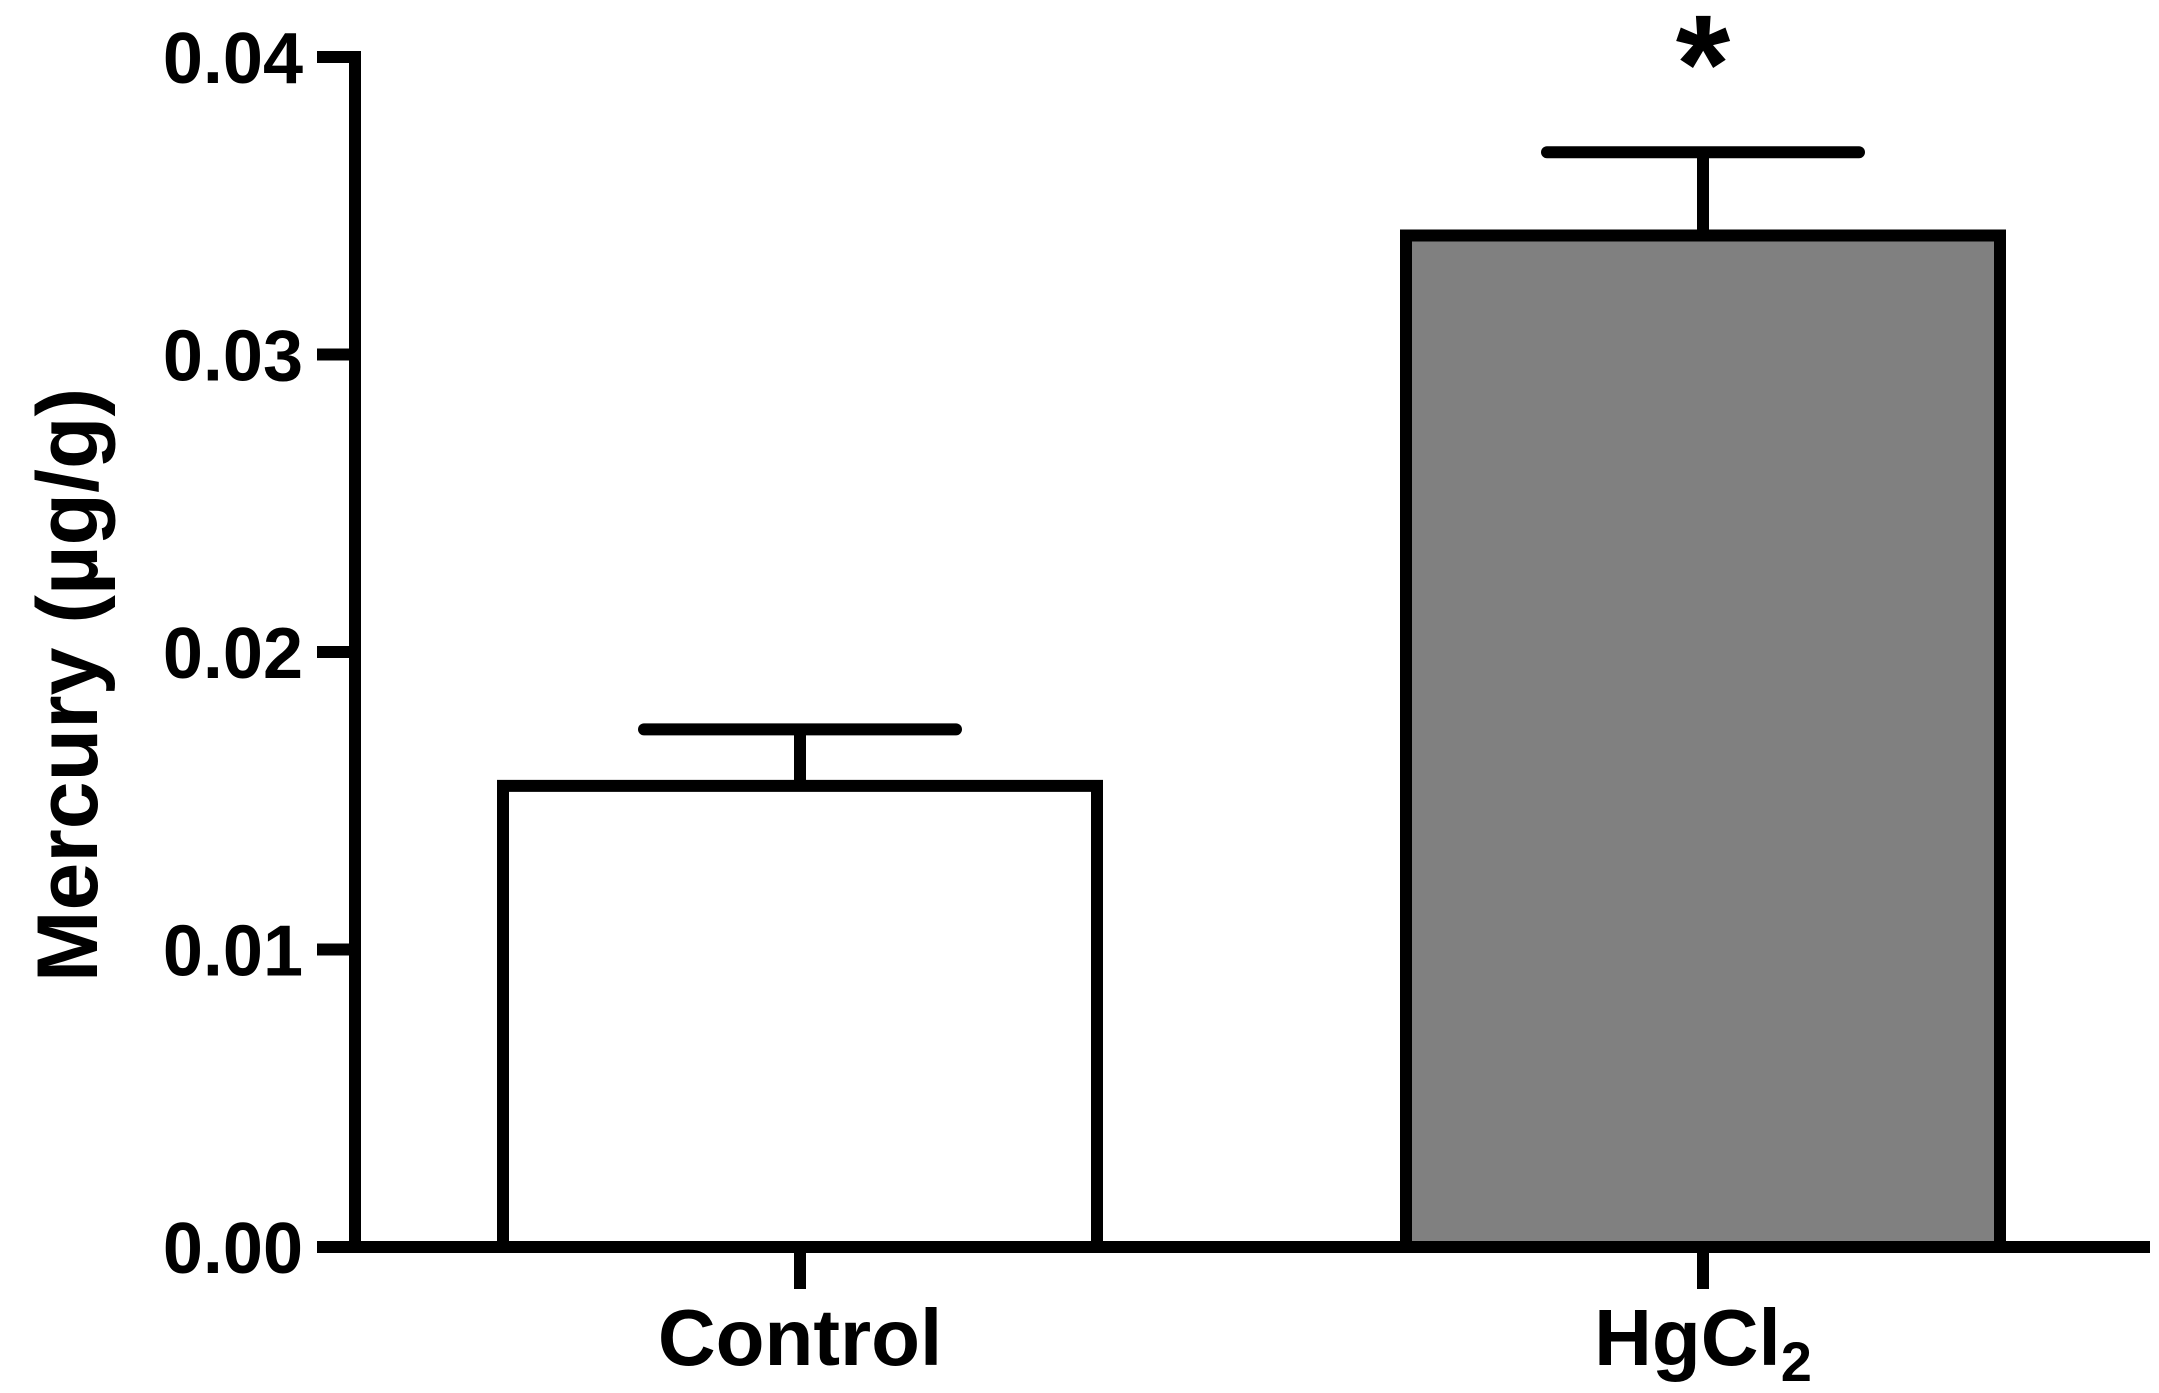 This screenshot has height=1393, width=2159. Describe the element at coordinates (800, 1337) in the screenshot. I see `x-tick-label: Control` at that location.